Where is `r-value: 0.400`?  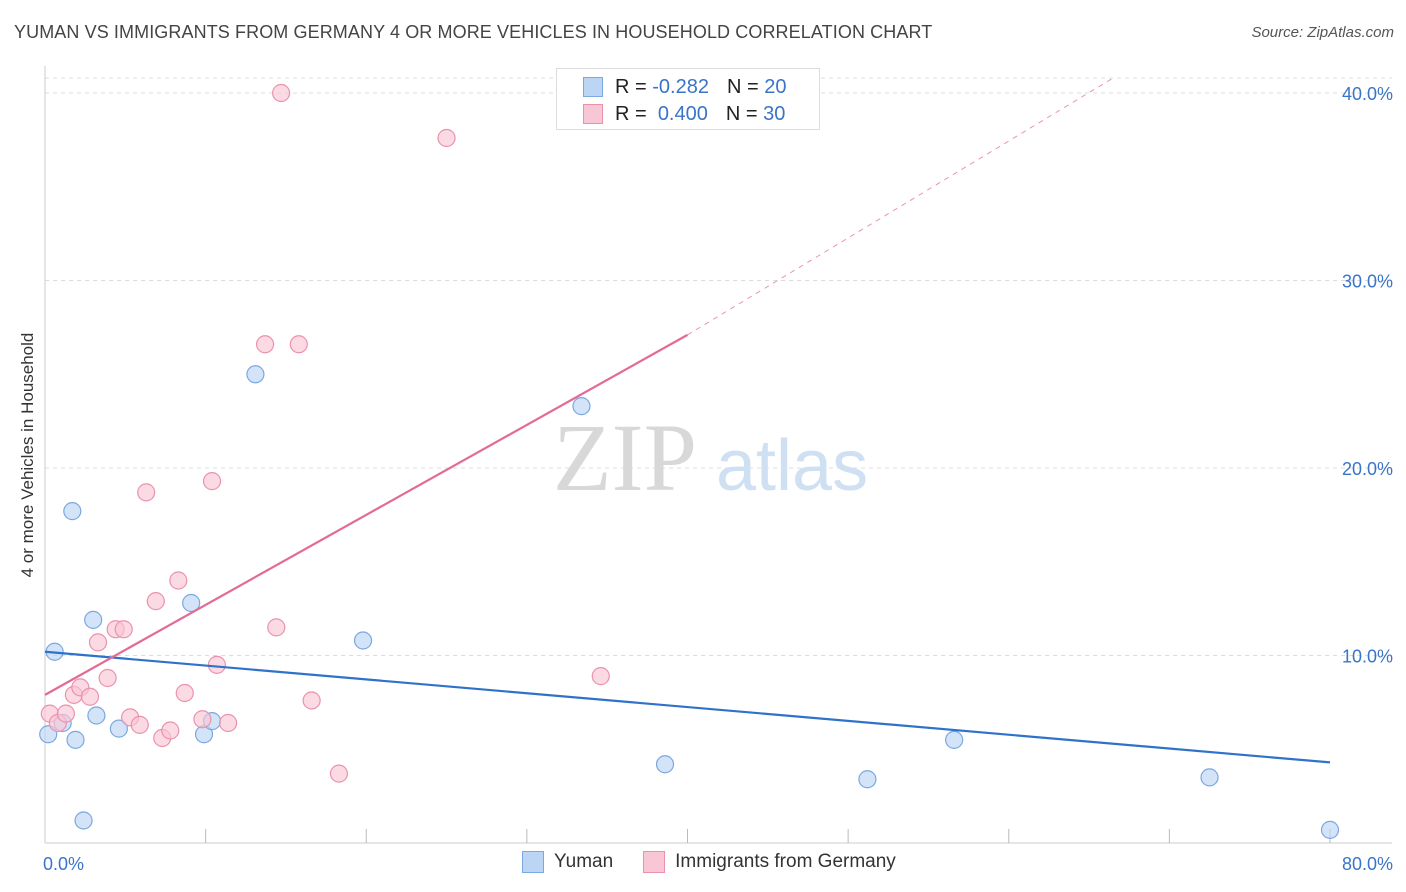
r-value: 0.400 is located at coordinates (682, 113).